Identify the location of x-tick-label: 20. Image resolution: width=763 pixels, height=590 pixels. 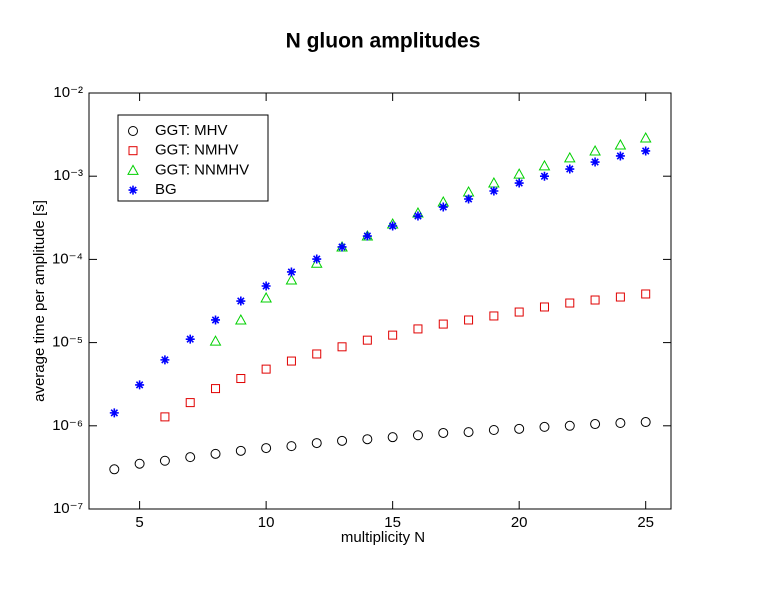
(519, 522).